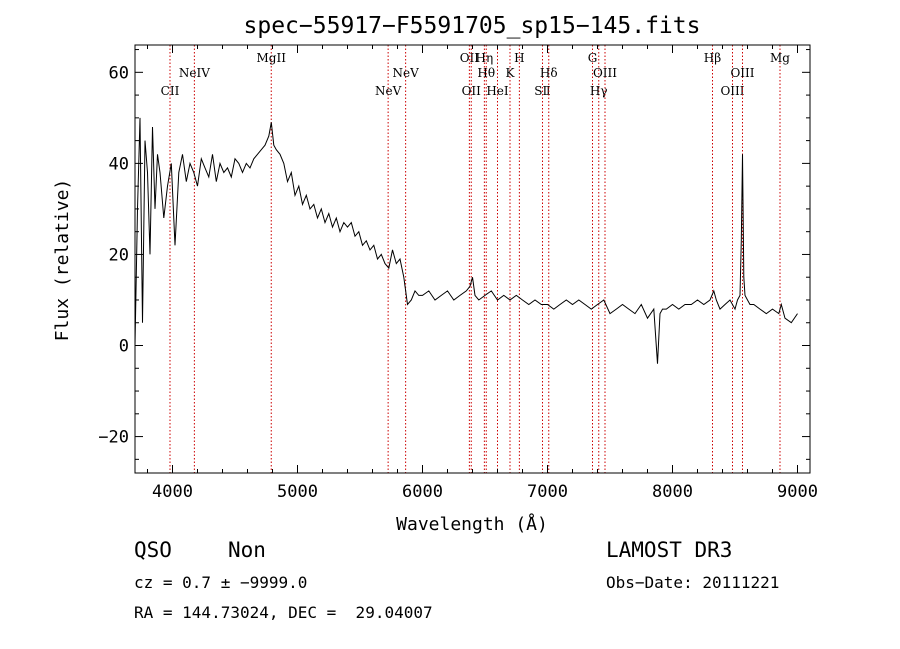  What do you see at coordinates (672, 492) in the screenshot?
I see `x-tick-label: 8000` at bounding box center [672, 492].